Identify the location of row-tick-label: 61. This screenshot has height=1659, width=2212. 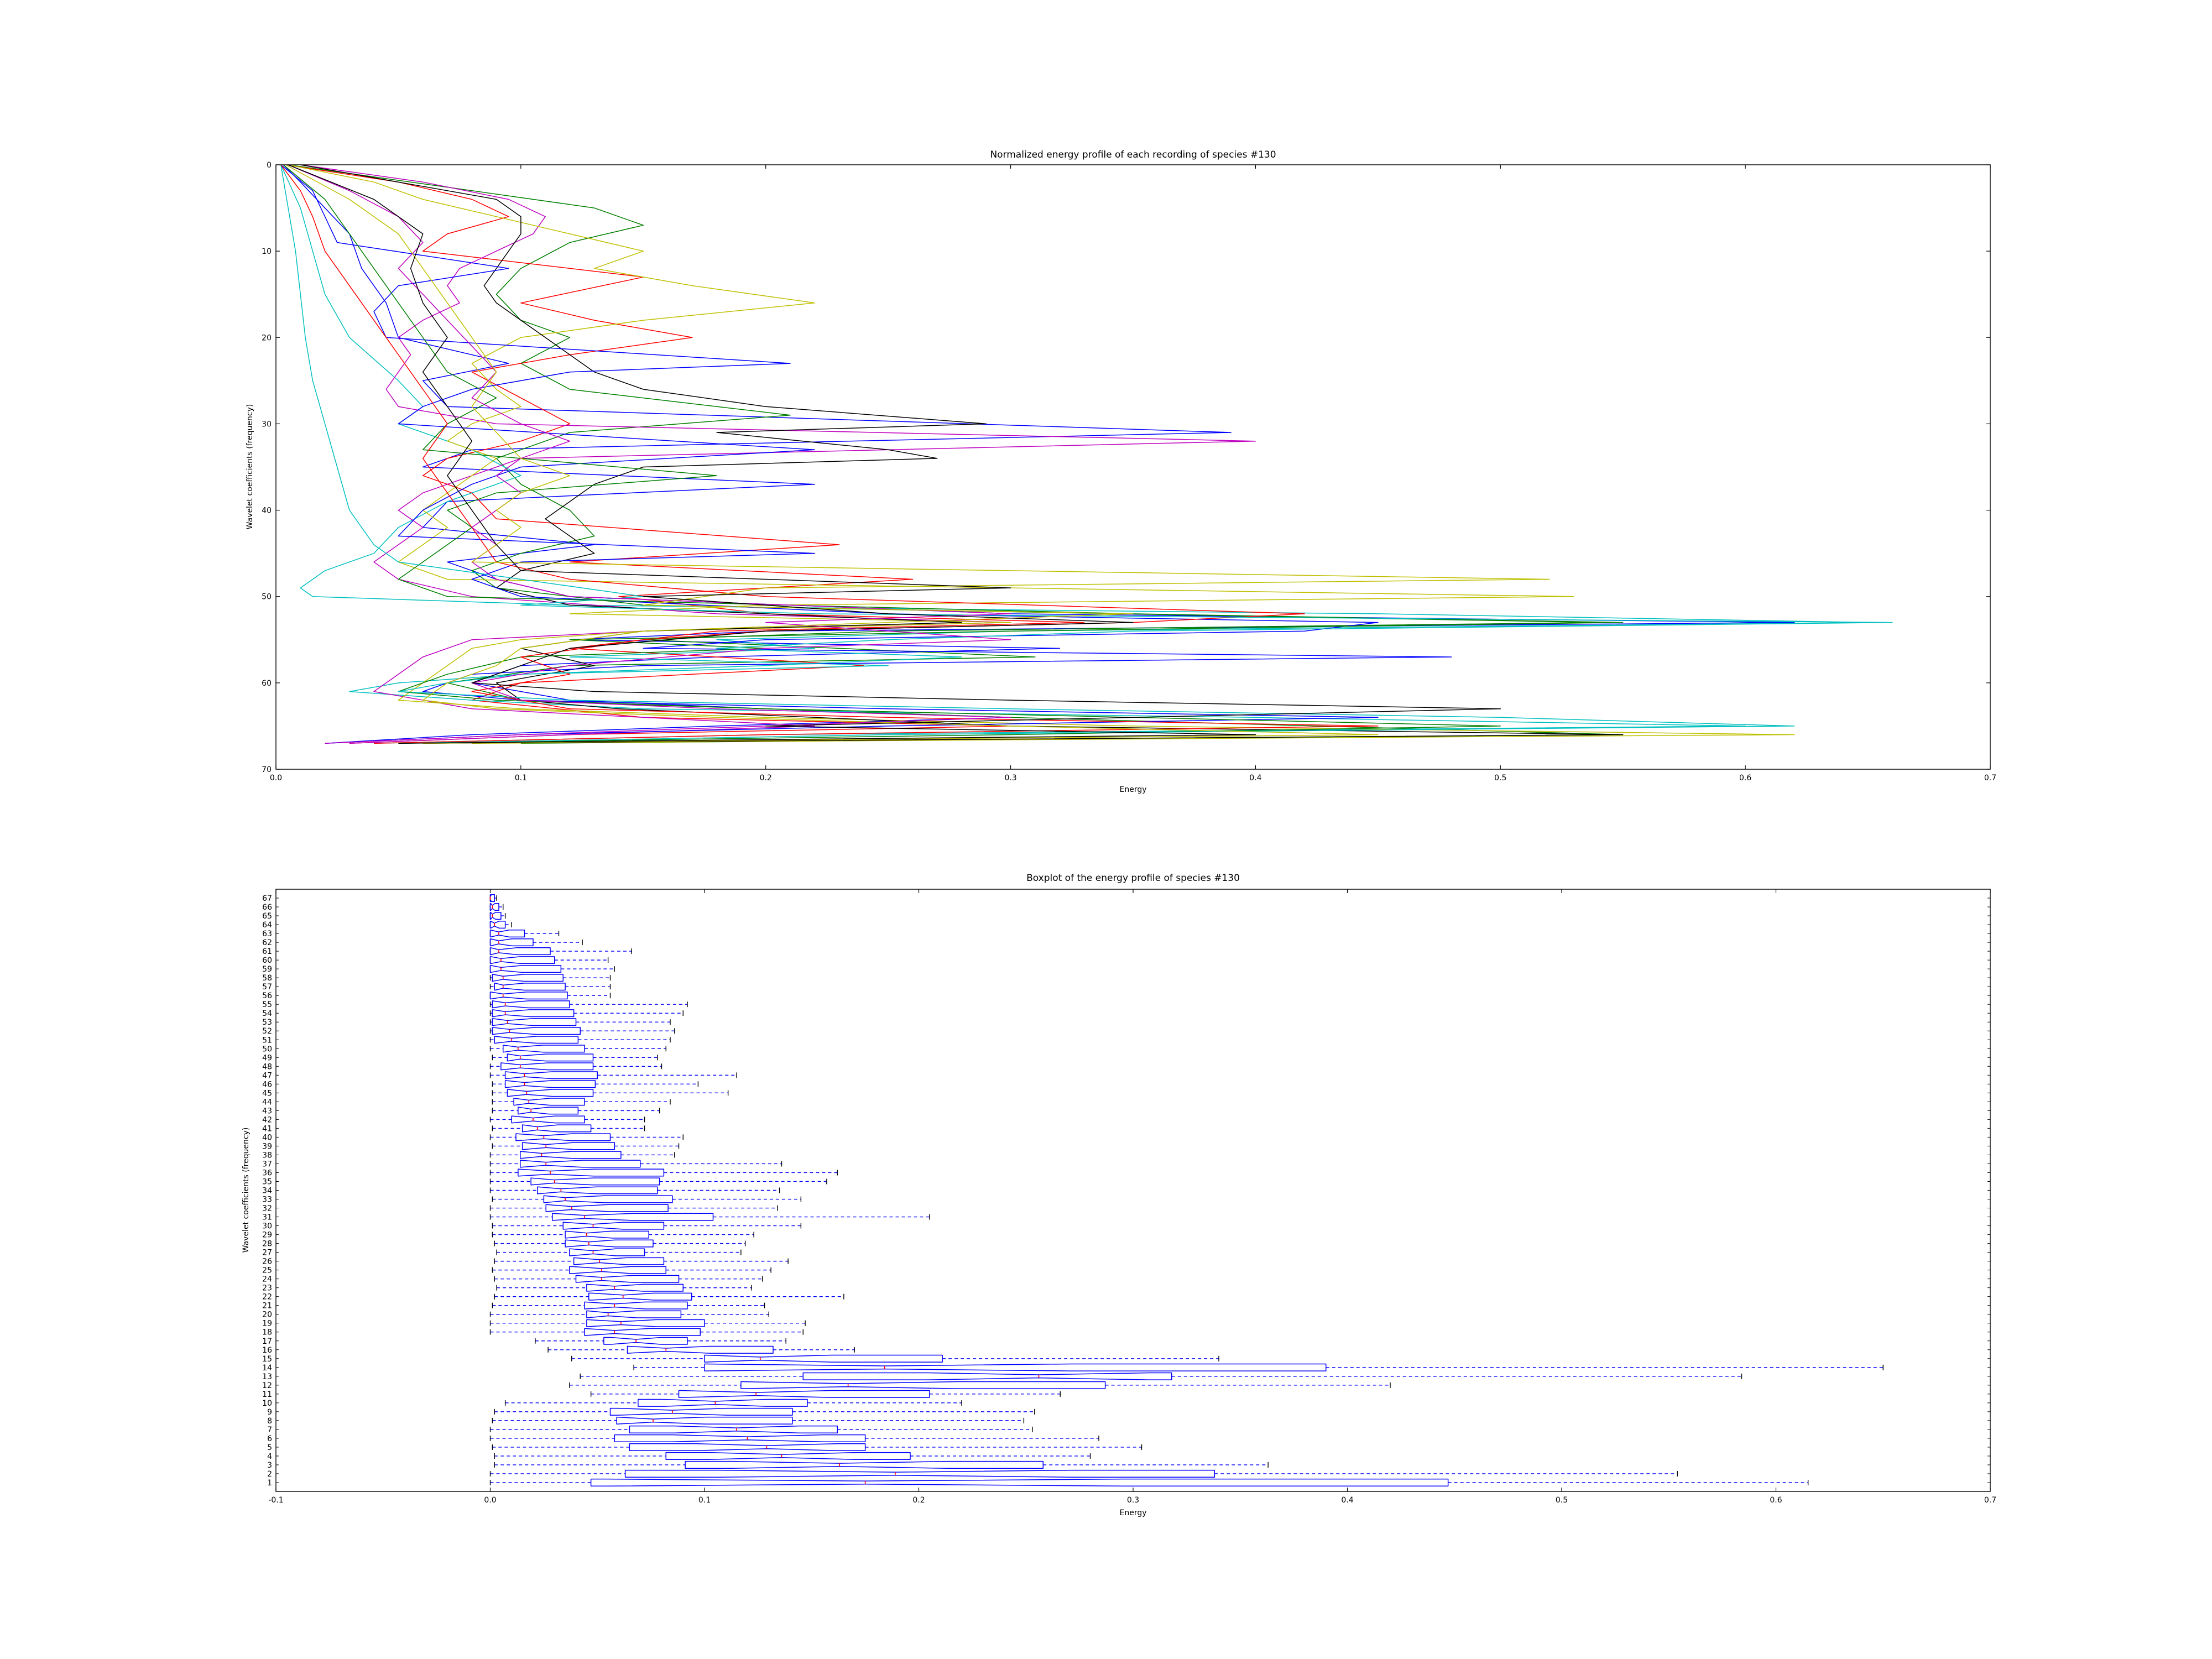
(267, 952).